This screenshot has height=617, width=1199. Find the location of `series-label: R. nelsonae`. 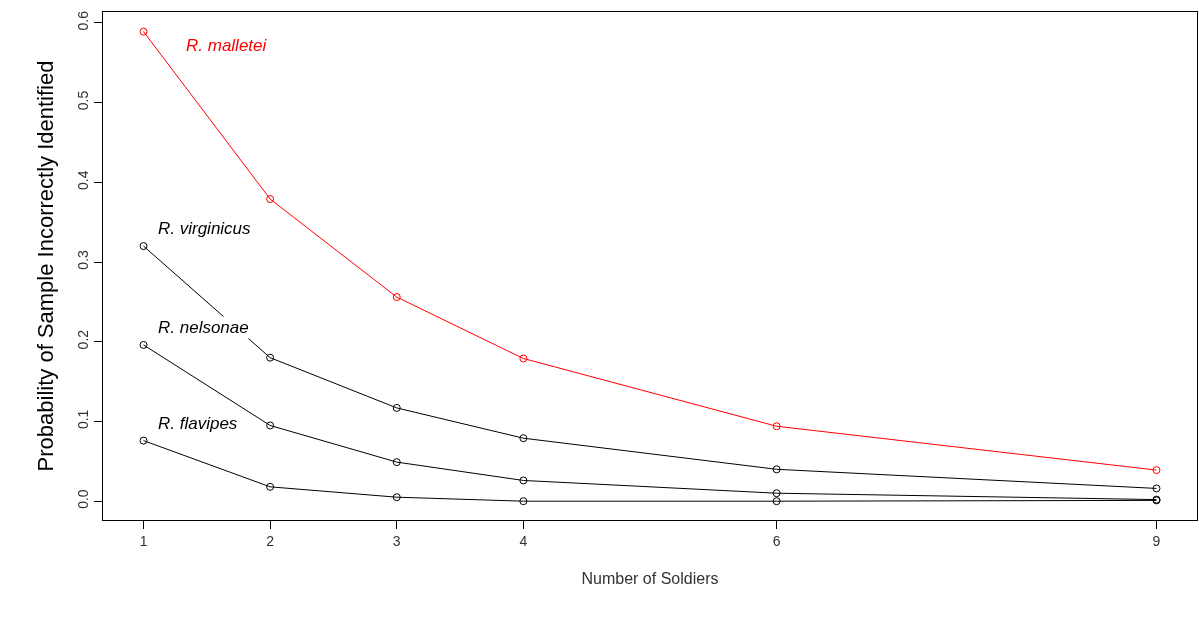

series-label: R. nelsonae is located at coordinates (203, 327).